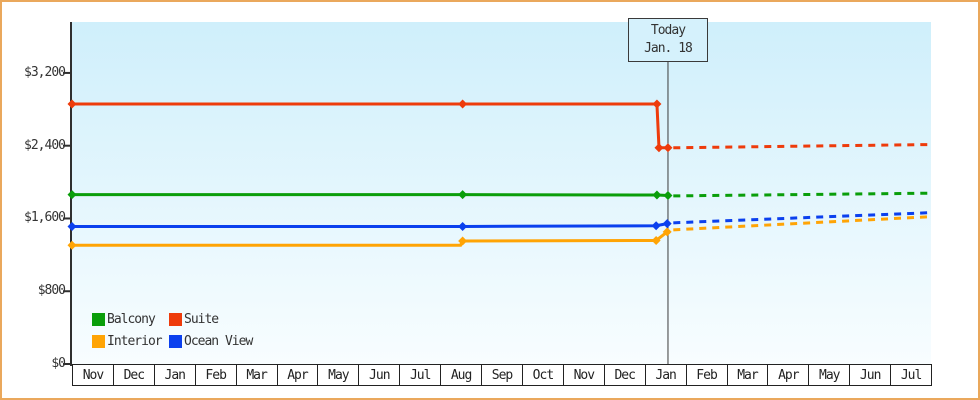  What do you see at coordinates (802, 218) in the screenshot?
I see `series-forecast-ocean-view` at bounding box center [802, 218].